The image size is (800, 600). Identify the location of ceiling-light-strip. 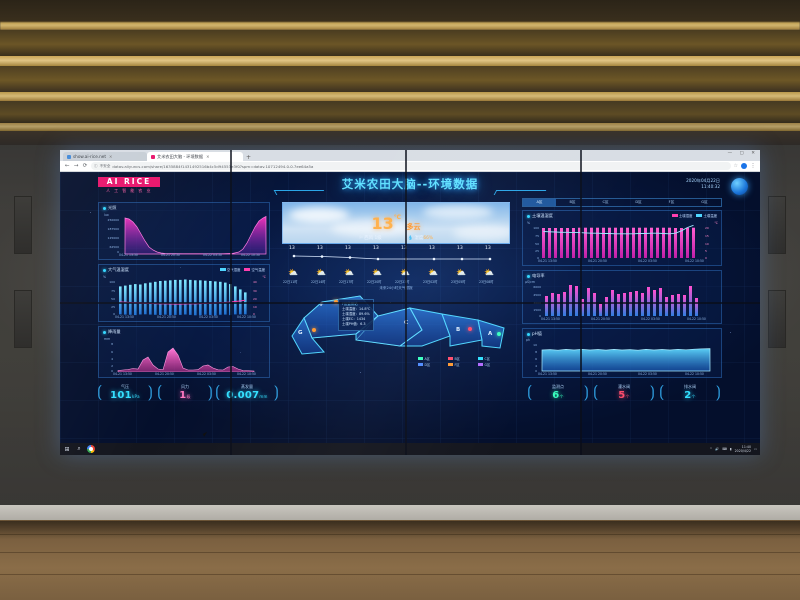
(400, 61).